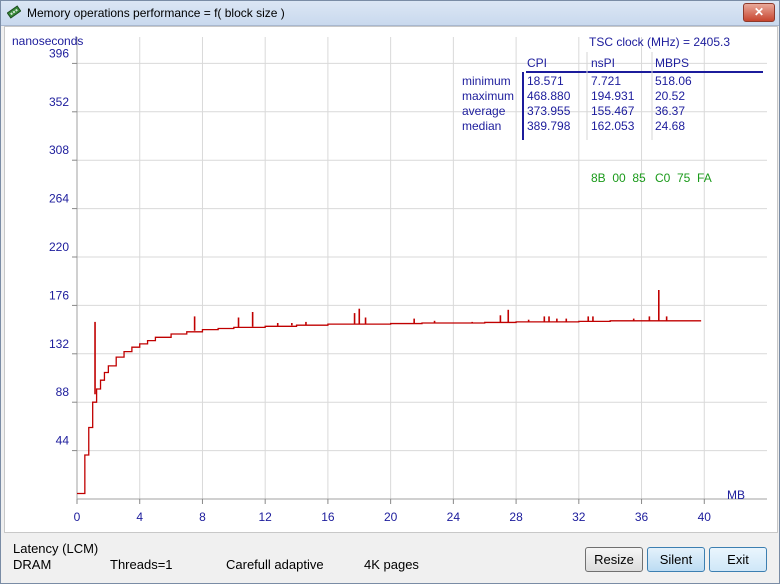  I want to click on y-tick-label: 352, so click(59, 102).